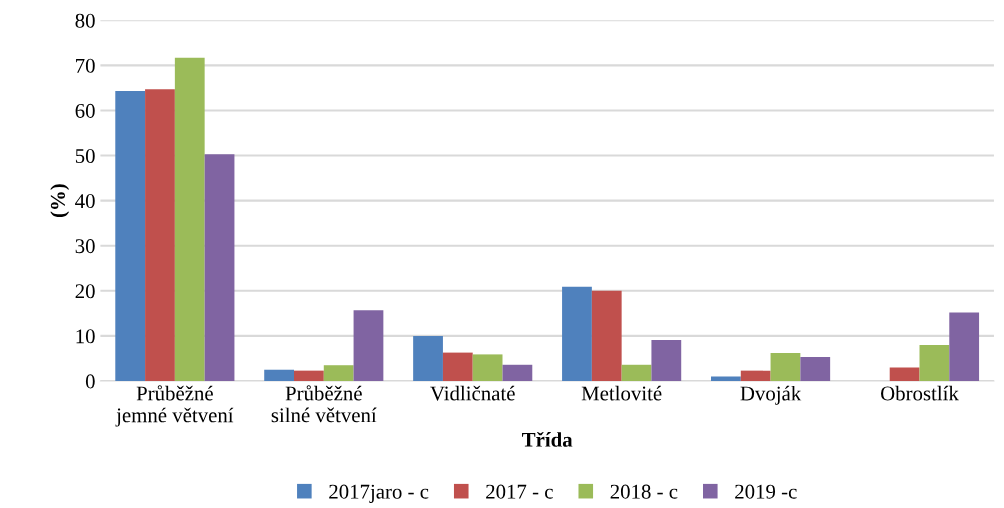 The image size is (1004, 508). I want to click on y-tick-label: 30, so click(85, 246).